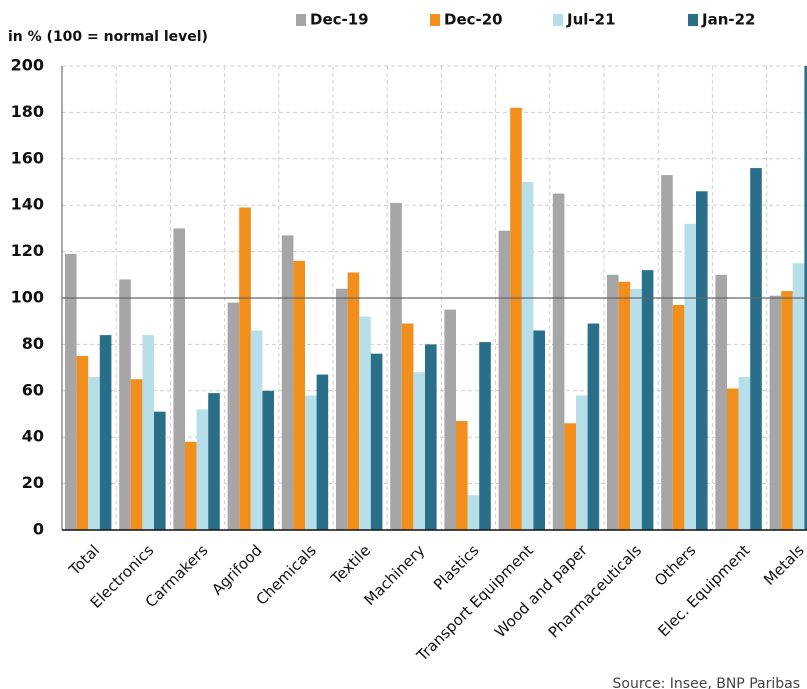  Describe the element at coordinates (595, 591) in the screenshot. I see `x-tick-label: Pharmaceuticals` at that location.